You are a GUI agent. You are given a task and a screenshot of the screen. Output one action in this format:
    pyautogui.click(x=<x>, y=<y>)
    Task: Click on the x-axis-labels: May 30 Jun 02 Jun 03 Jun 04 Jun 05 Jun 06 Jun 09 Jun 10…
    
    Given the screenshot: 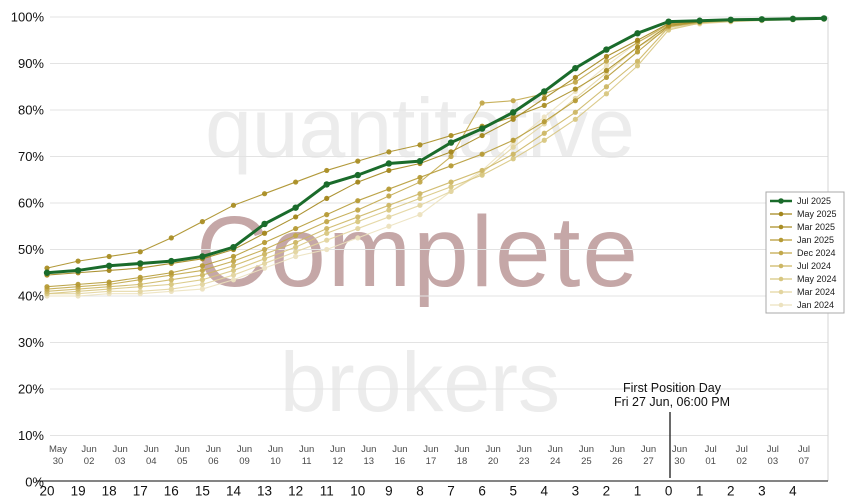 What is the action you would take?
    pyautogui.click(x=424, y=471)
    